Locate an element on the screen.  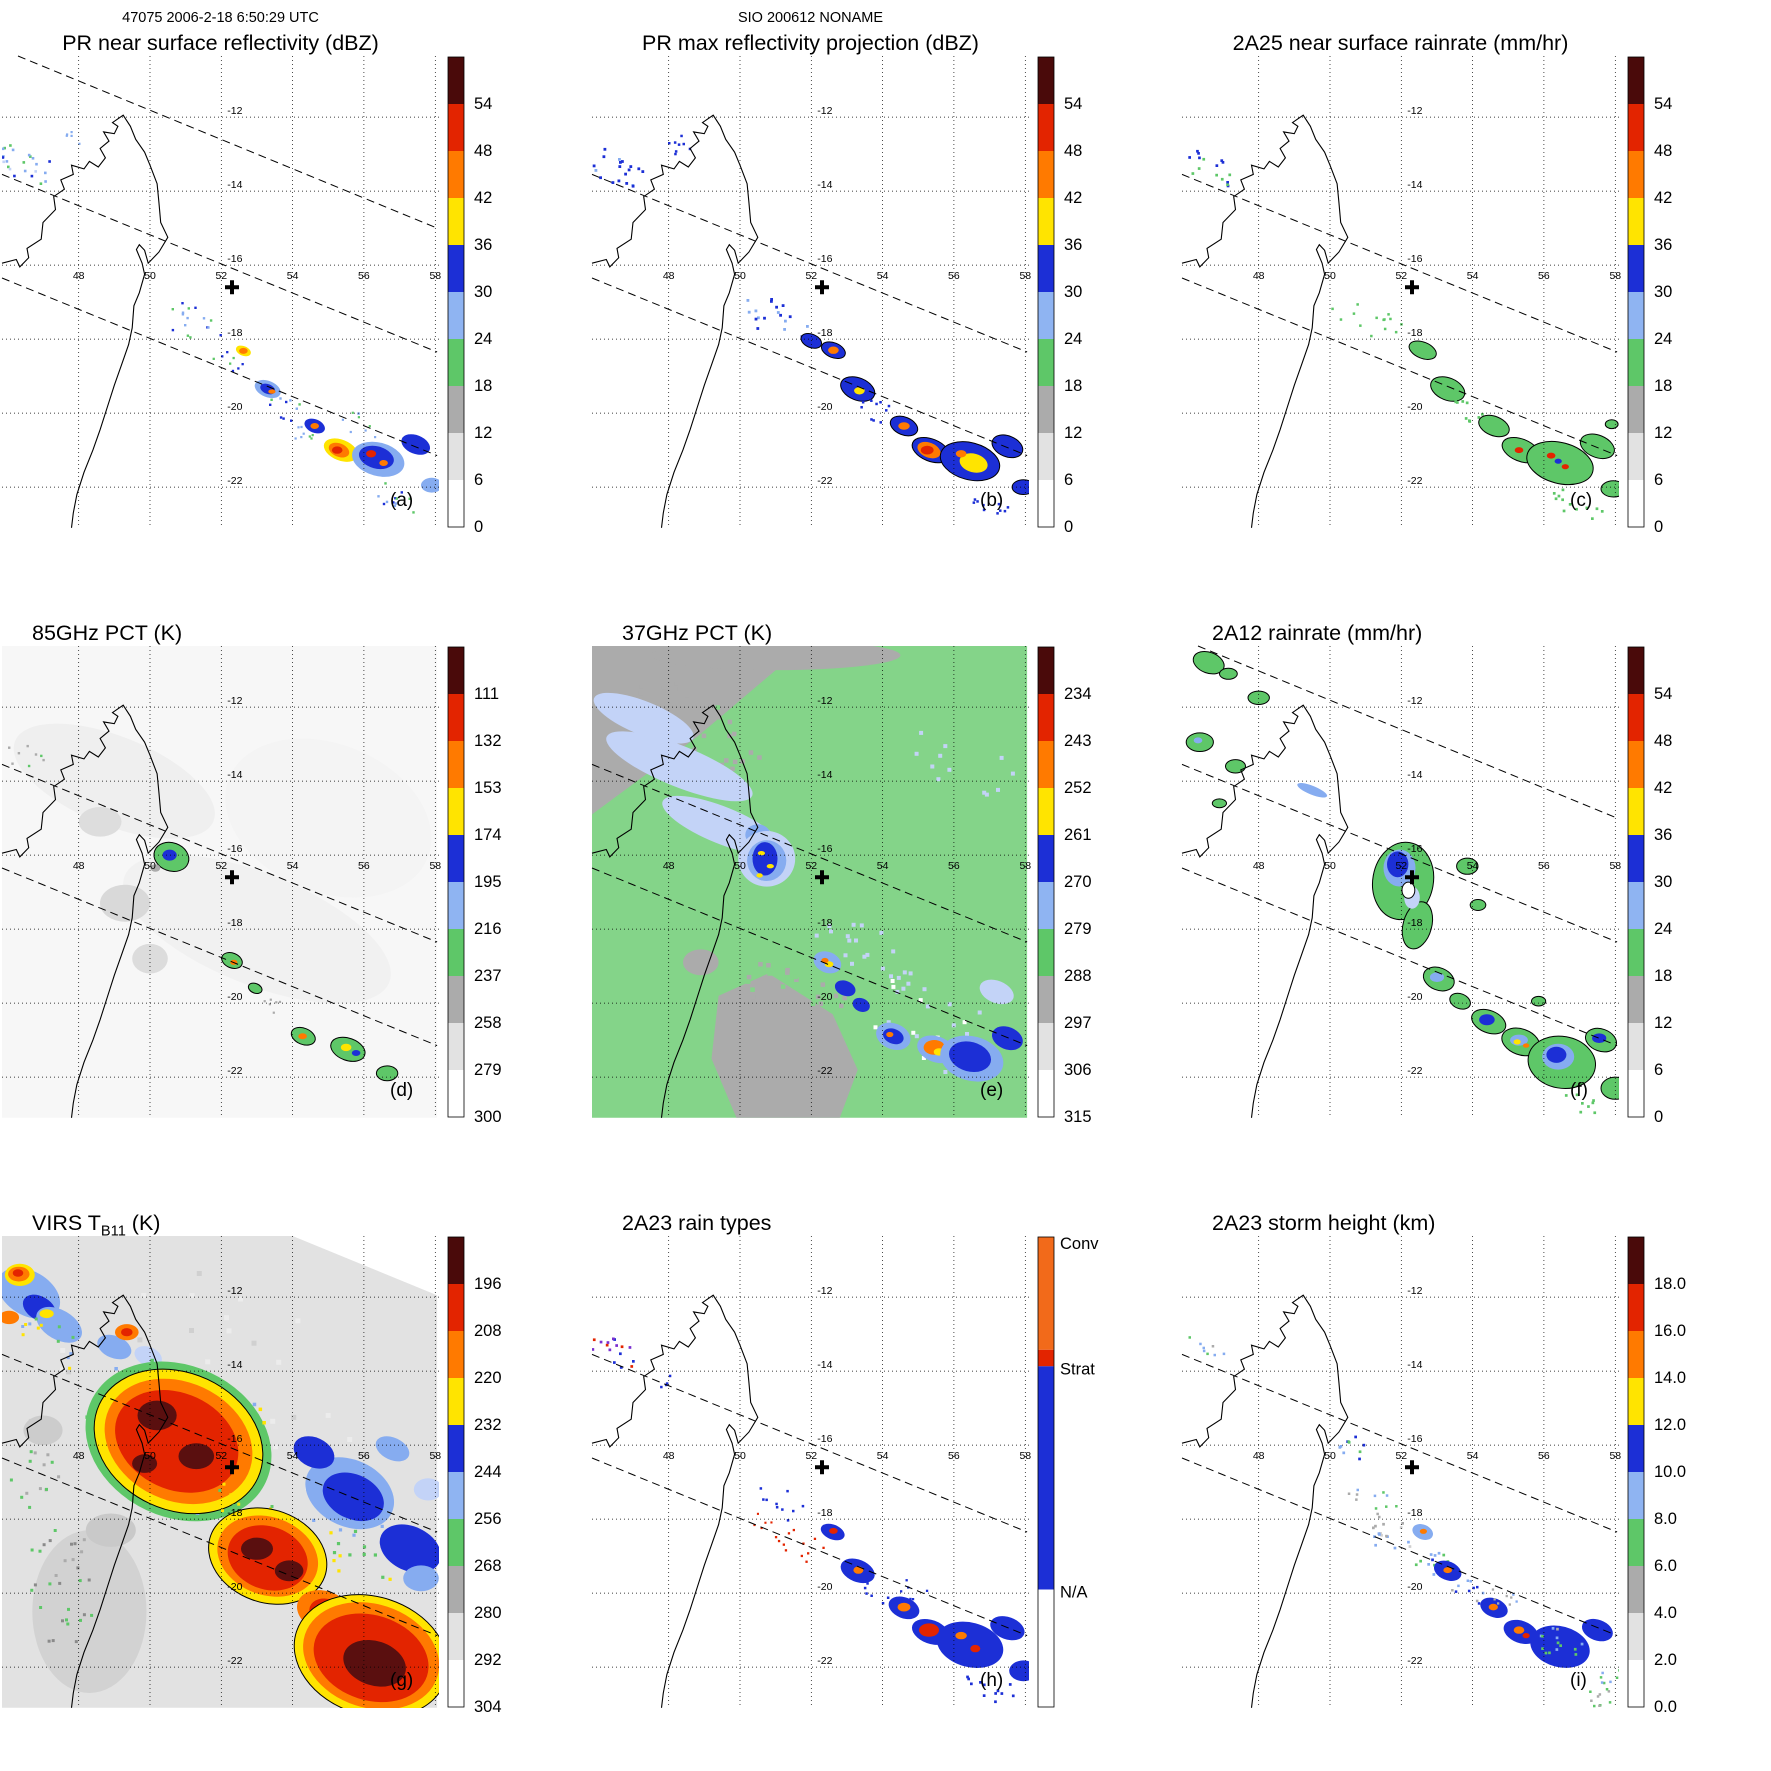
map-a: 48 50 52 54 56 58 -12 -14 -16 -18 -20 -22 (a) is located at coordinates (221, 291).